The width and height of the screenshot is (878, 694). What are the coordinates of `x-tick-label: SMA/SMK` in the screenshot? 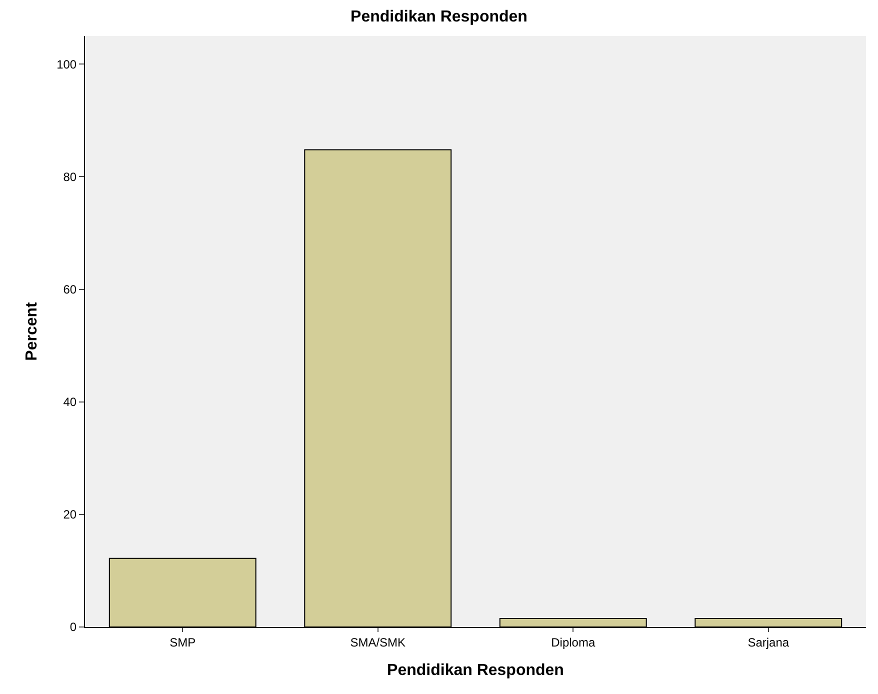 It's located at (378, 642).